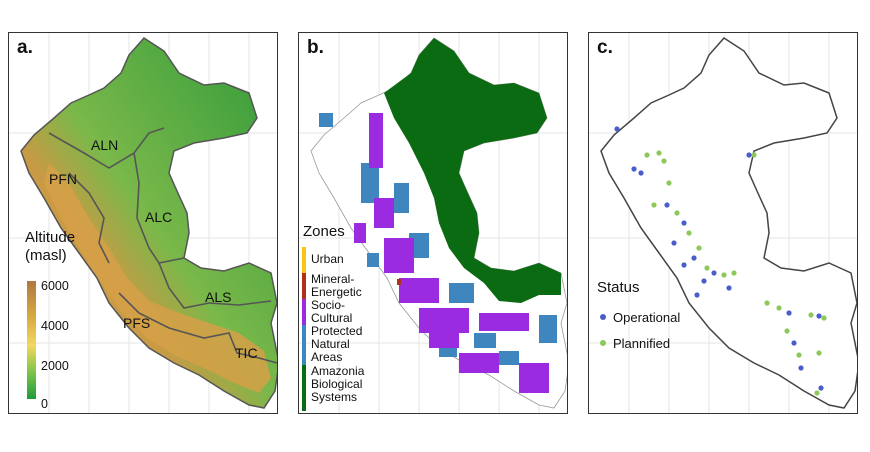 The width and height of the screenshot is (870, 452). Describe the element at coordinates (603, 343) in the screenshot. I see `legend-dot-plannified` at that location.